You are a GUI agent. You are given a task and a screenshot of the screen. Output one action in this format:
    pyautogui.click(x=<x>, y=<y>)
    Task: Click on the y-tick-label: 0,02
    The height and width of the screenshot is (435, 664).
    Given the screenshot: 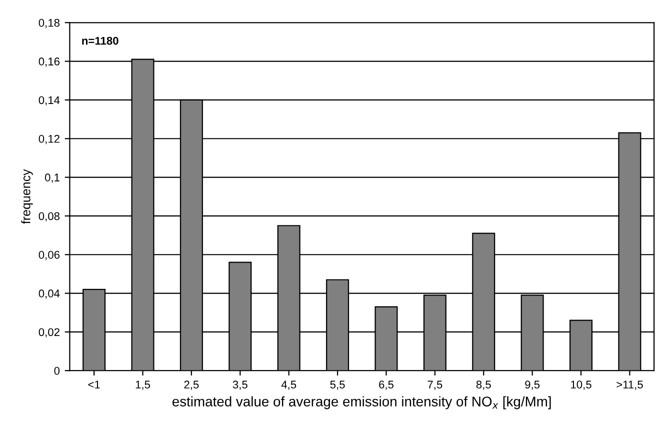 What is the action you would take?
    pyautogui.click(x=49, y=333)
    